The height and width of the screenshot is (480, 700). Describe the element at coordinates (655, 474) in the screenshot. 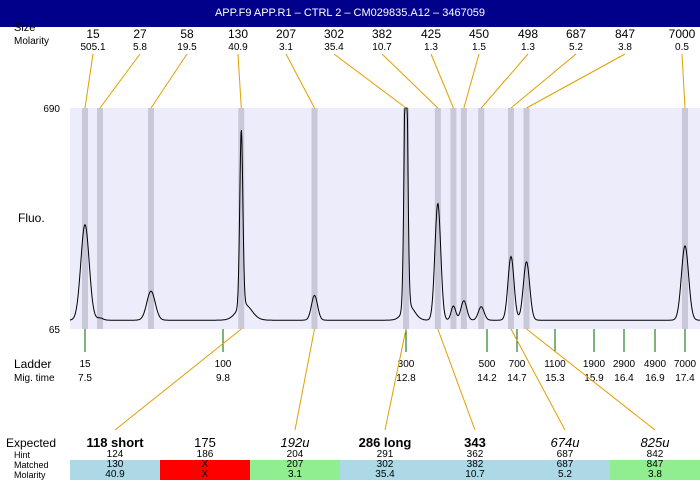

I see `molarity-value: 3.8` at that location.